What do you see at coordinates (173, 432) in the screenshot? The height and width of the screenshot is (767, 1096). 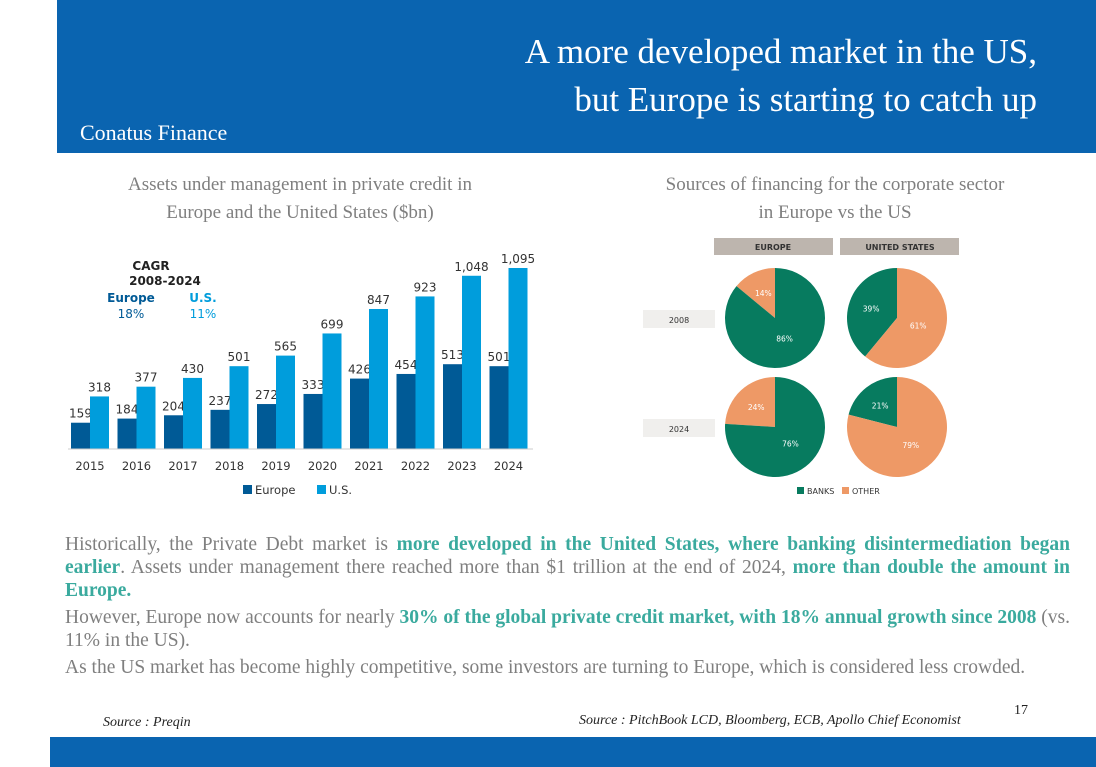 I see `bar-europe-2017` at bounding box center [173, 432].